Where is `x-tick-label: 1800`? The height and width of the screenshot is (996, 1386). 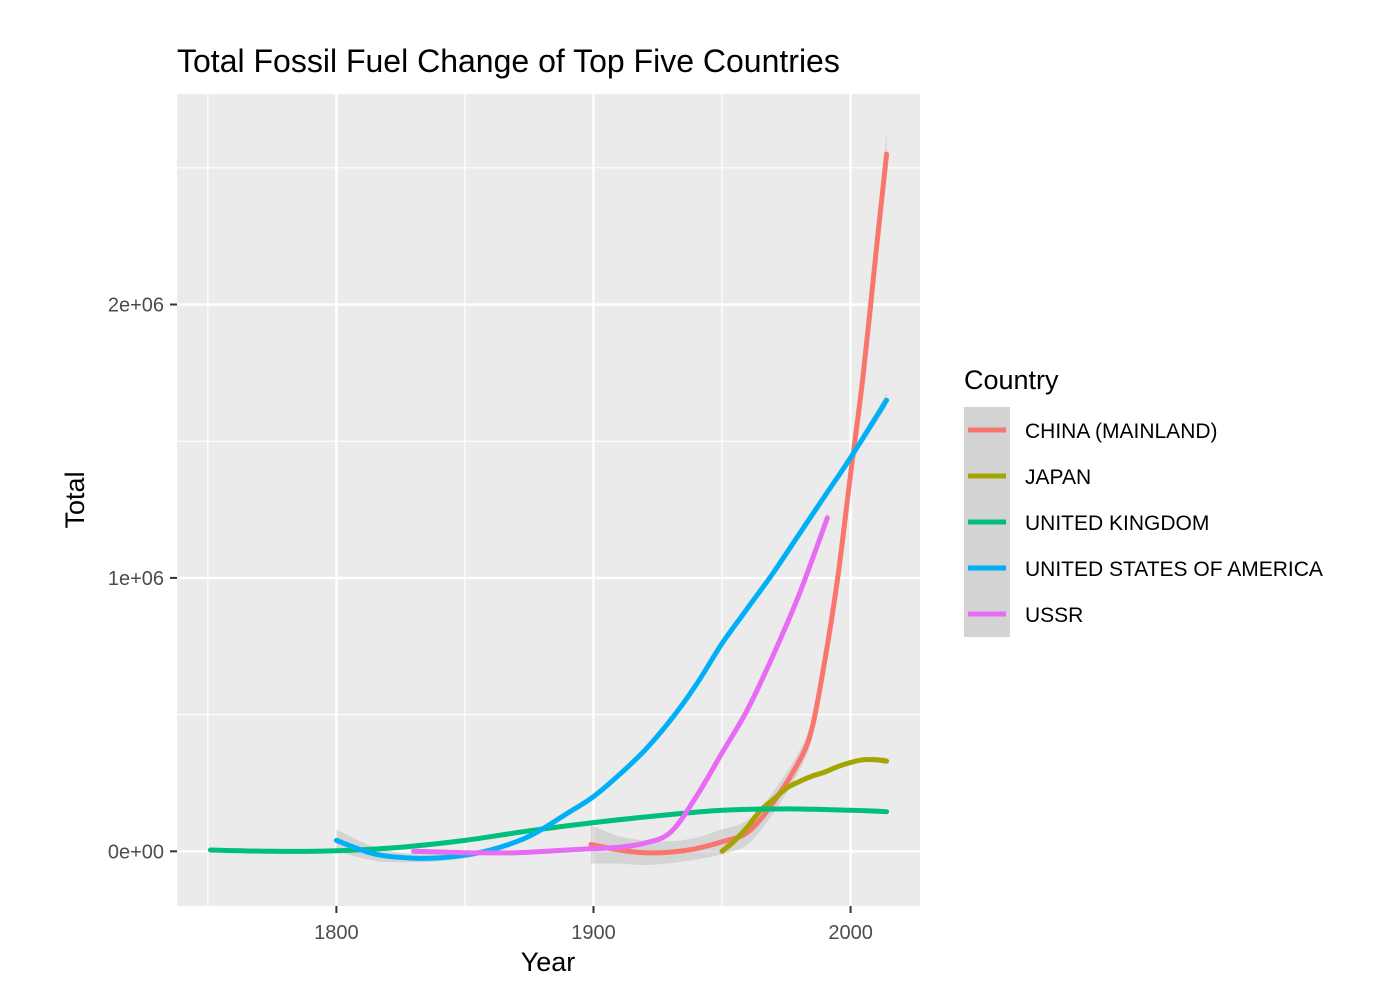 x-tick-label: 1800 is located at coordinates (336, 933).